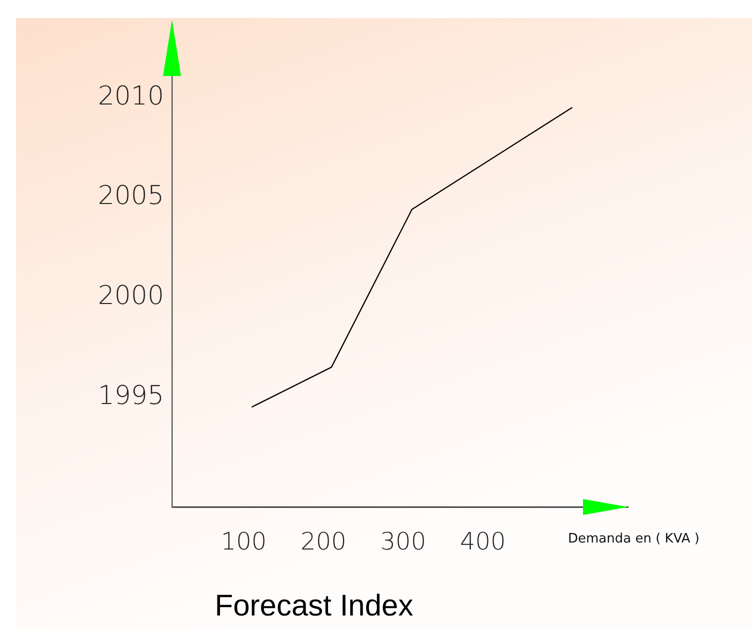 The image size is (752, 629). Describe the element at coordinates (403, 542) in the screenshot. I see `x-tick-label: 300` at that location.